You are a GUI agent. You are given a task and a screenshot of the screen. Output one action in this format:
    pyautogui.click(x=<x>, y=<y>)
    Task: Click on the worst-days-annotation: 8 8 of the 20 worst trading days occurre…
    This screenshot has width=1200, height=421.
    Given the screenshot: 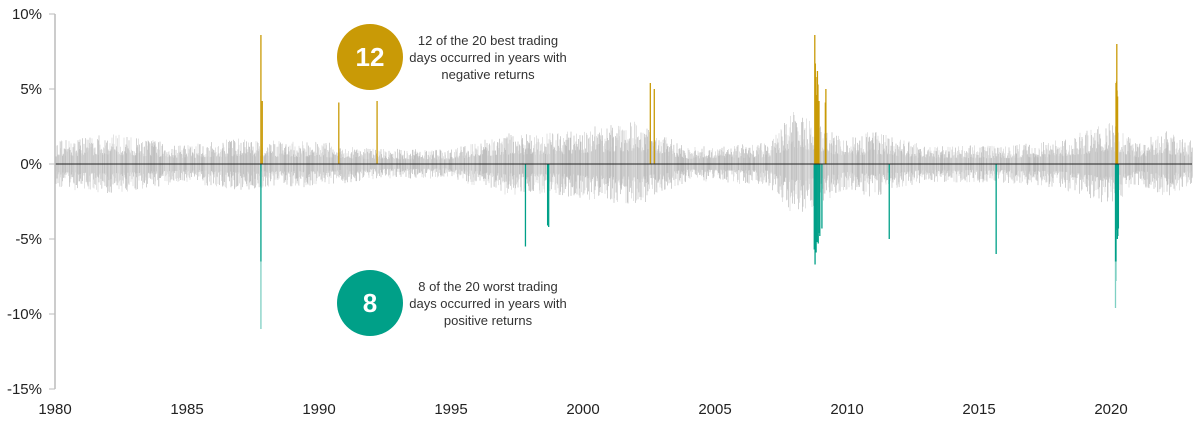 What is the action you would take?
    pyautogui.click(x=452, y=303)
    